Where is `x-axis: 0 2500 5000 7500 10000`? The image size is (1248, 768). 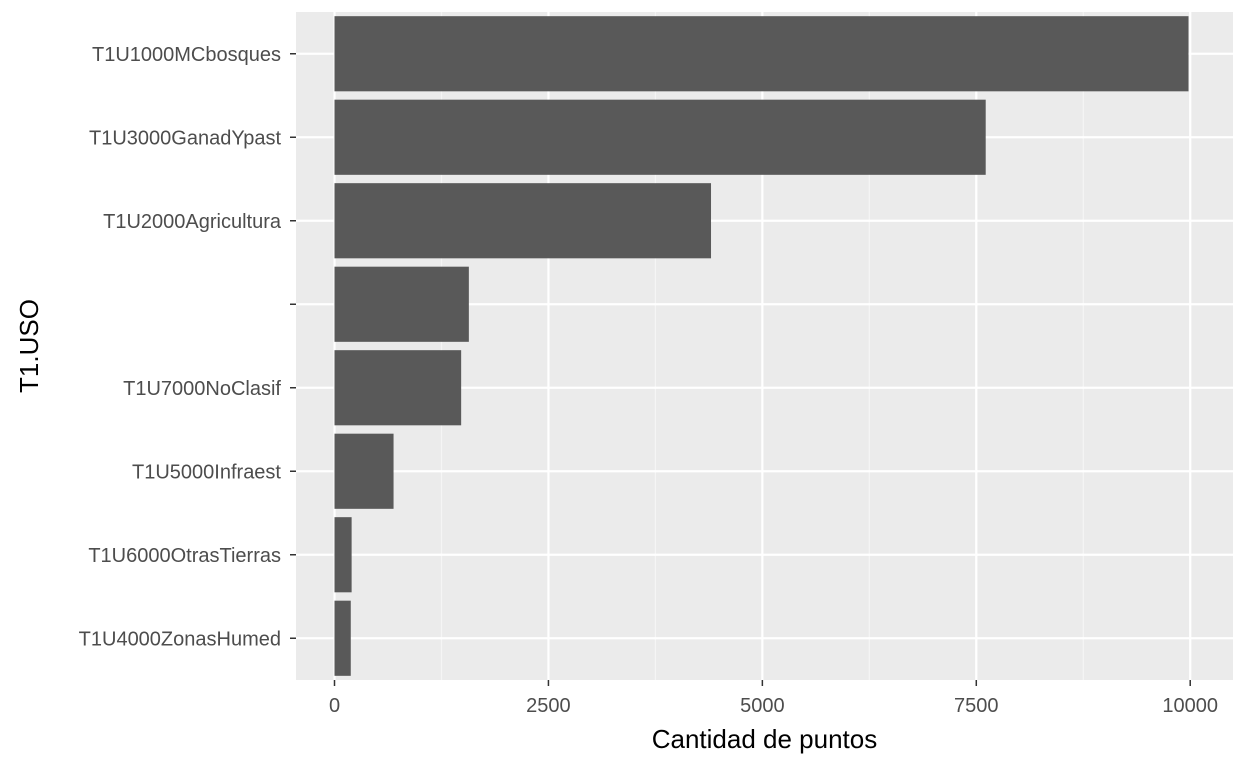 x-axis: 0 2500 5000 7500 10000 is located at coordinates (773, 698).